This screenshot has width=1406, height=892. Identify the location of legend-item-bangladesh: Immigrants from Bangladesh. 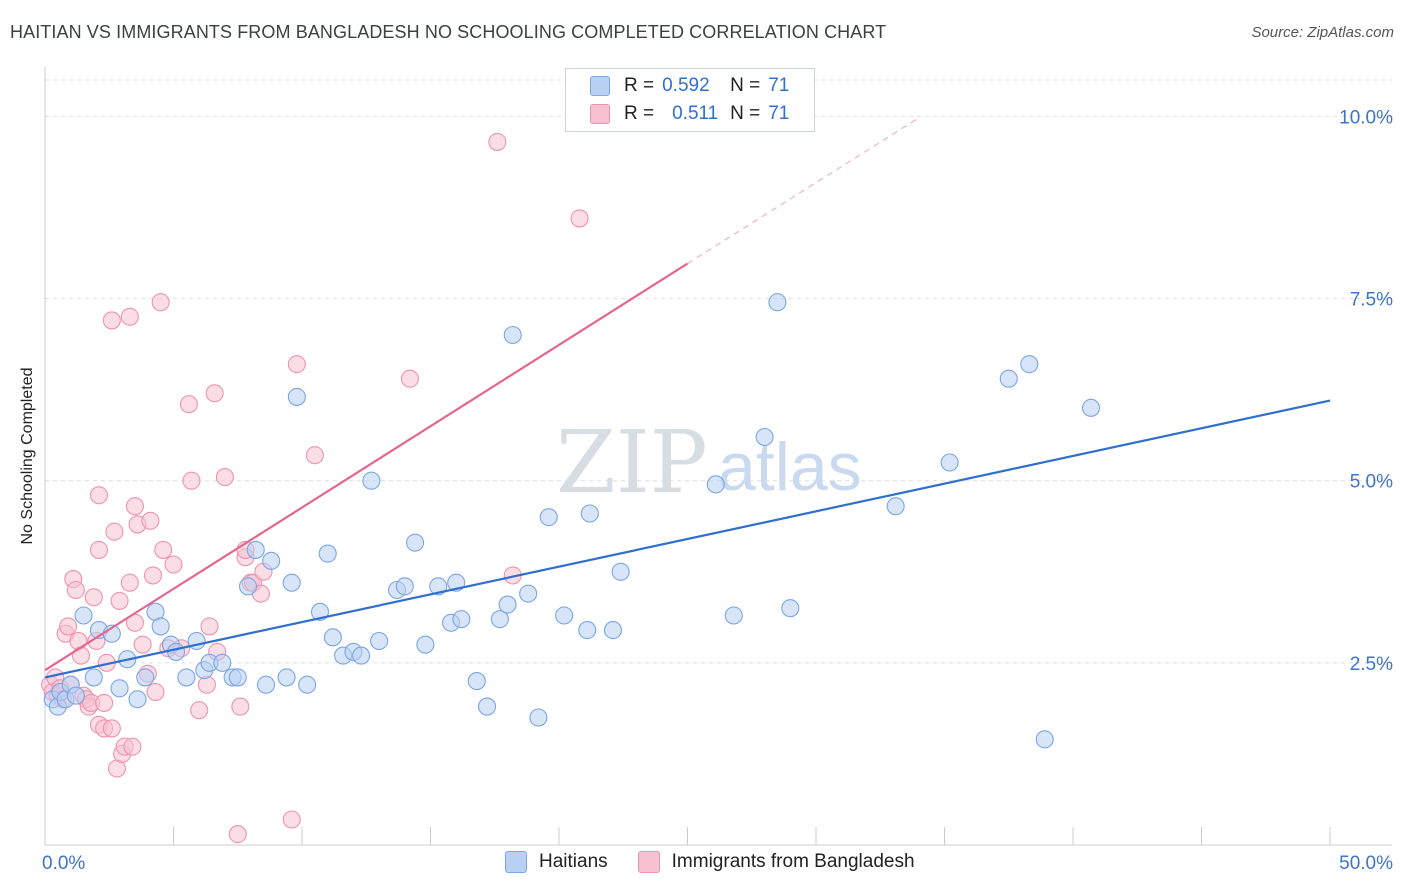
(776, 862).